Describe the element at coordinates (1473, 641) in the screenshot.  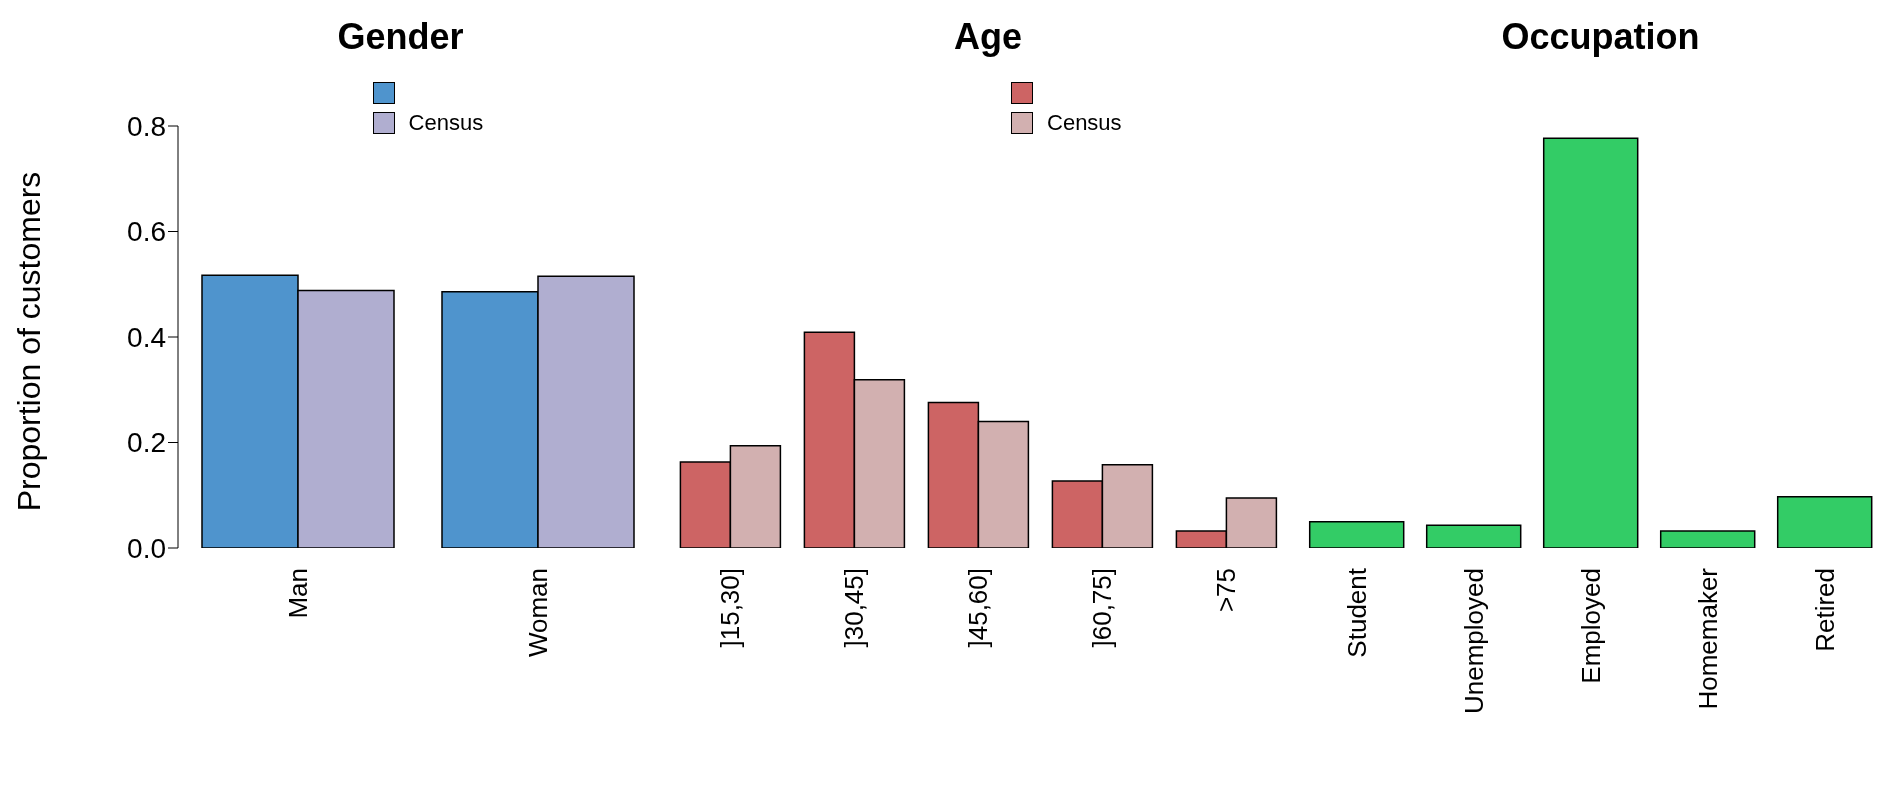
I see `x-tick-label: Unemployed` at that location.